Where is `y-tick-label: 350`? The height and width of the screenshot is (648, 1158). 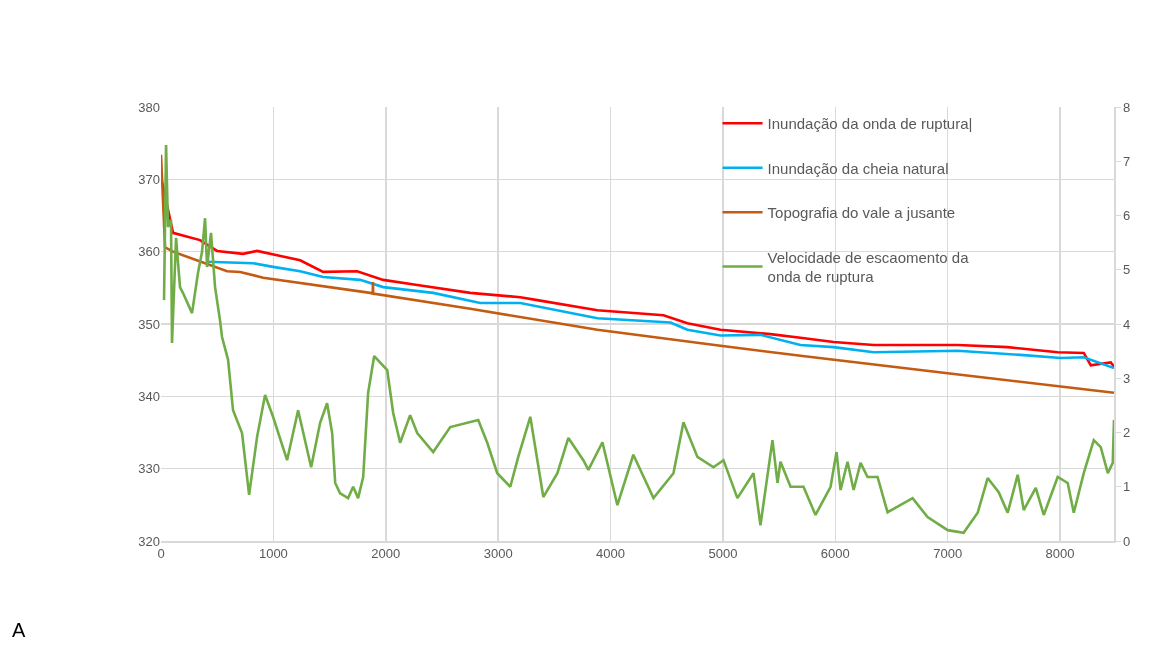
y-tick-label: 350 is located at coordinates (149, 324).